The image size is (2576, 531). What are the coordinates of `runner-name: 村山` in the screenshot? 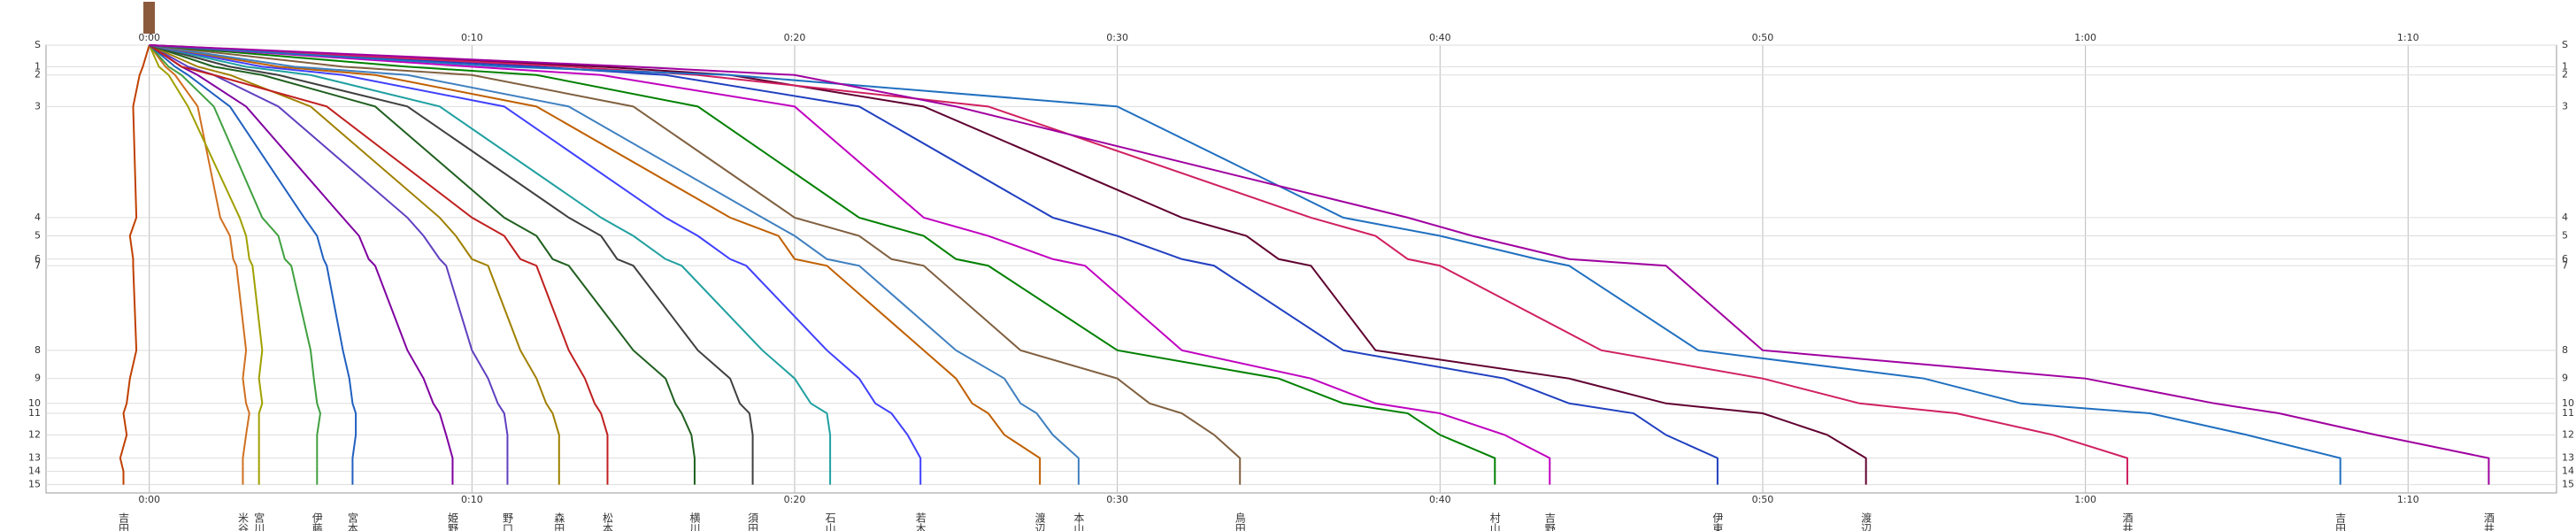 It's located at (1494, 522).